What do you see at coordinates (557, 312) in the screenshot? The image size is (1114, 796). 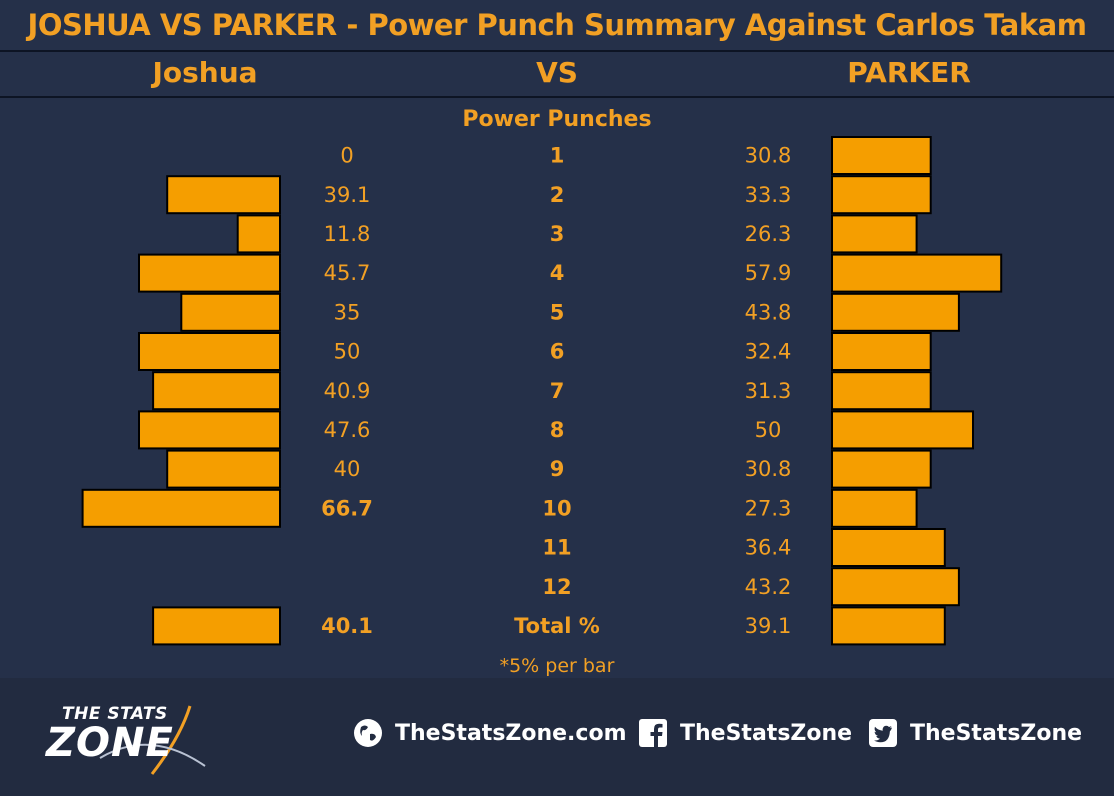 I see `round-label: 5` at bounding box center [557, 312].